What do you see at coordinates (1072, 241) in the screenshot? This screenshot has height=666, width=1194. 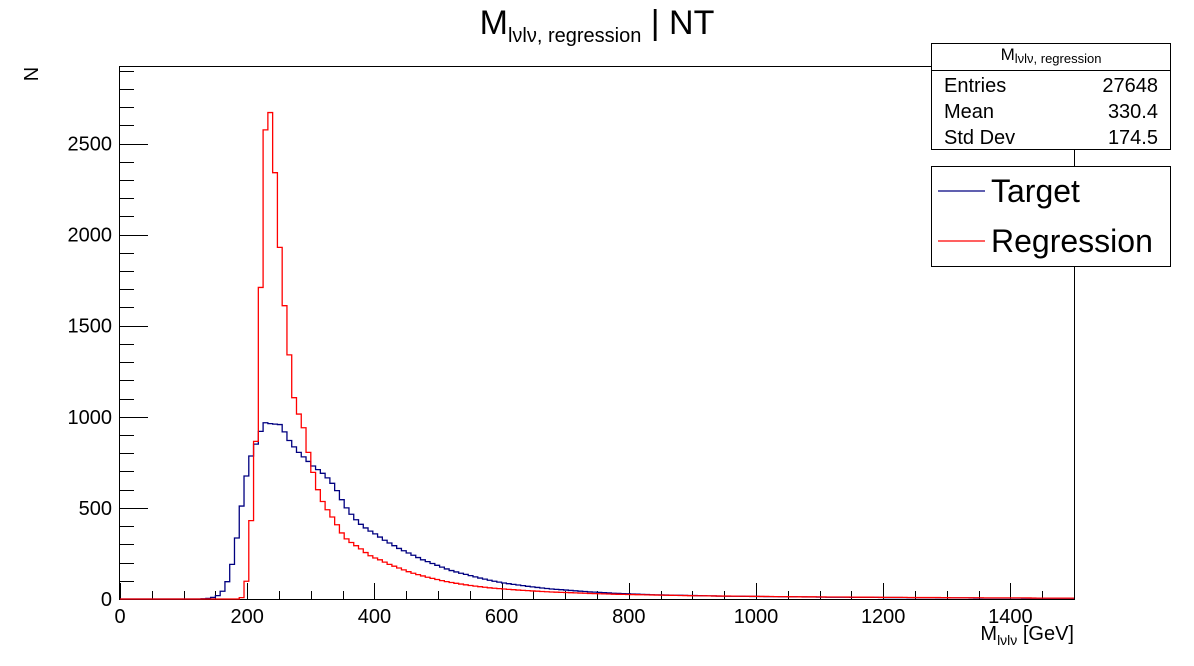 I see `legend-label-regression: Regression` at bounding box center [1072, 241].